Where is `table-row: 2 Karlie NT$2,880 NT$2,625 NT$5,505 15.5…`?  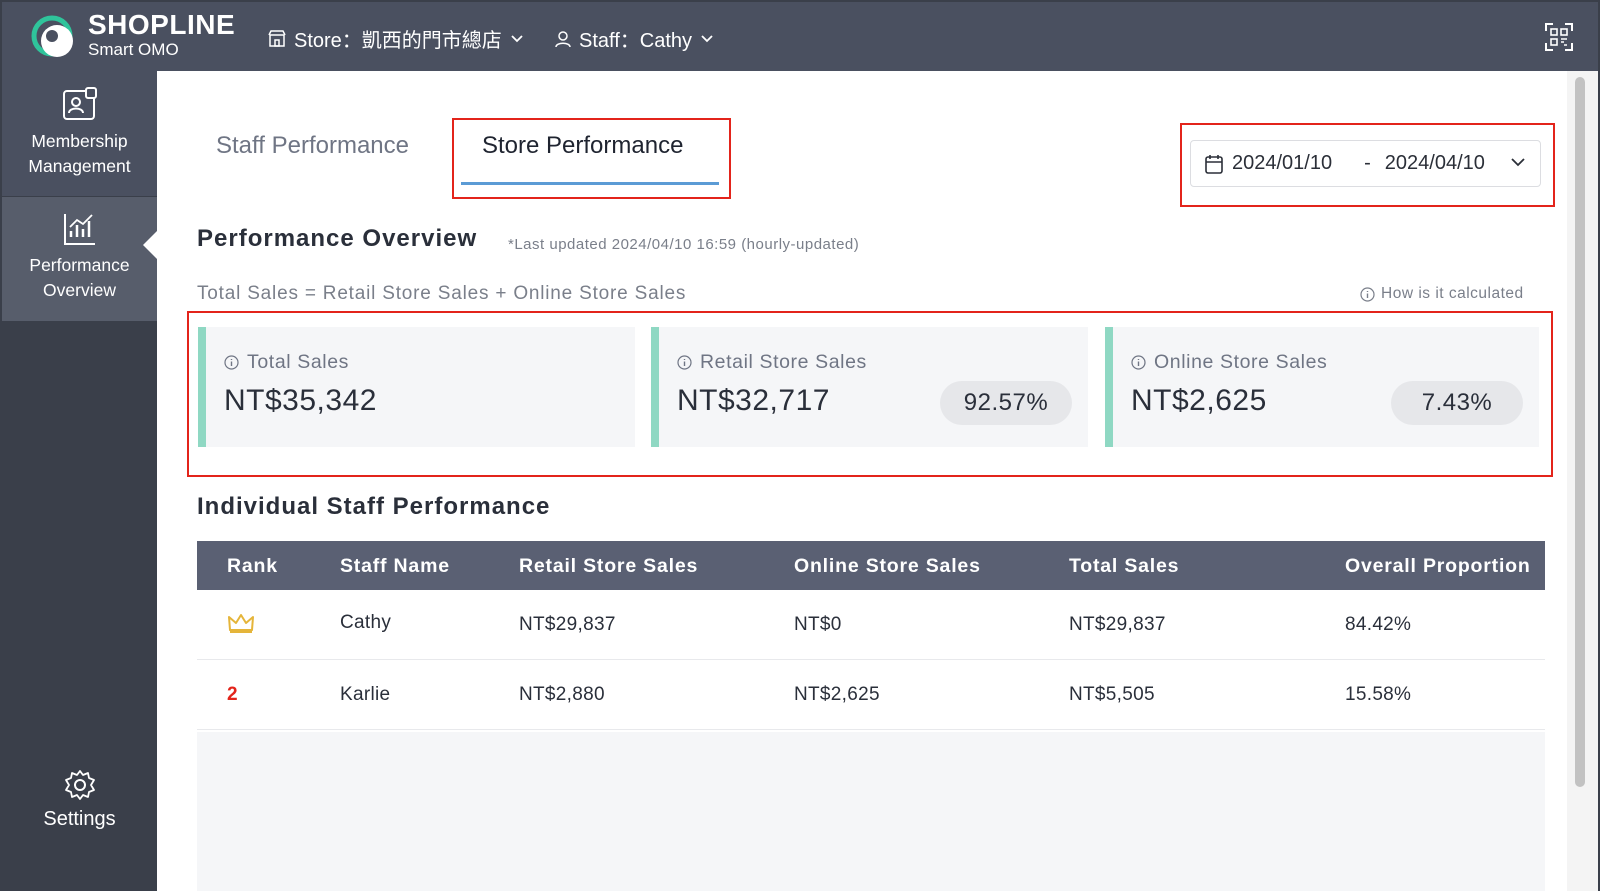 table-row: 2 Karlie NT$2,880 NT$2,625 NT$5,505 15.5… is located at coordinates (871, 695).